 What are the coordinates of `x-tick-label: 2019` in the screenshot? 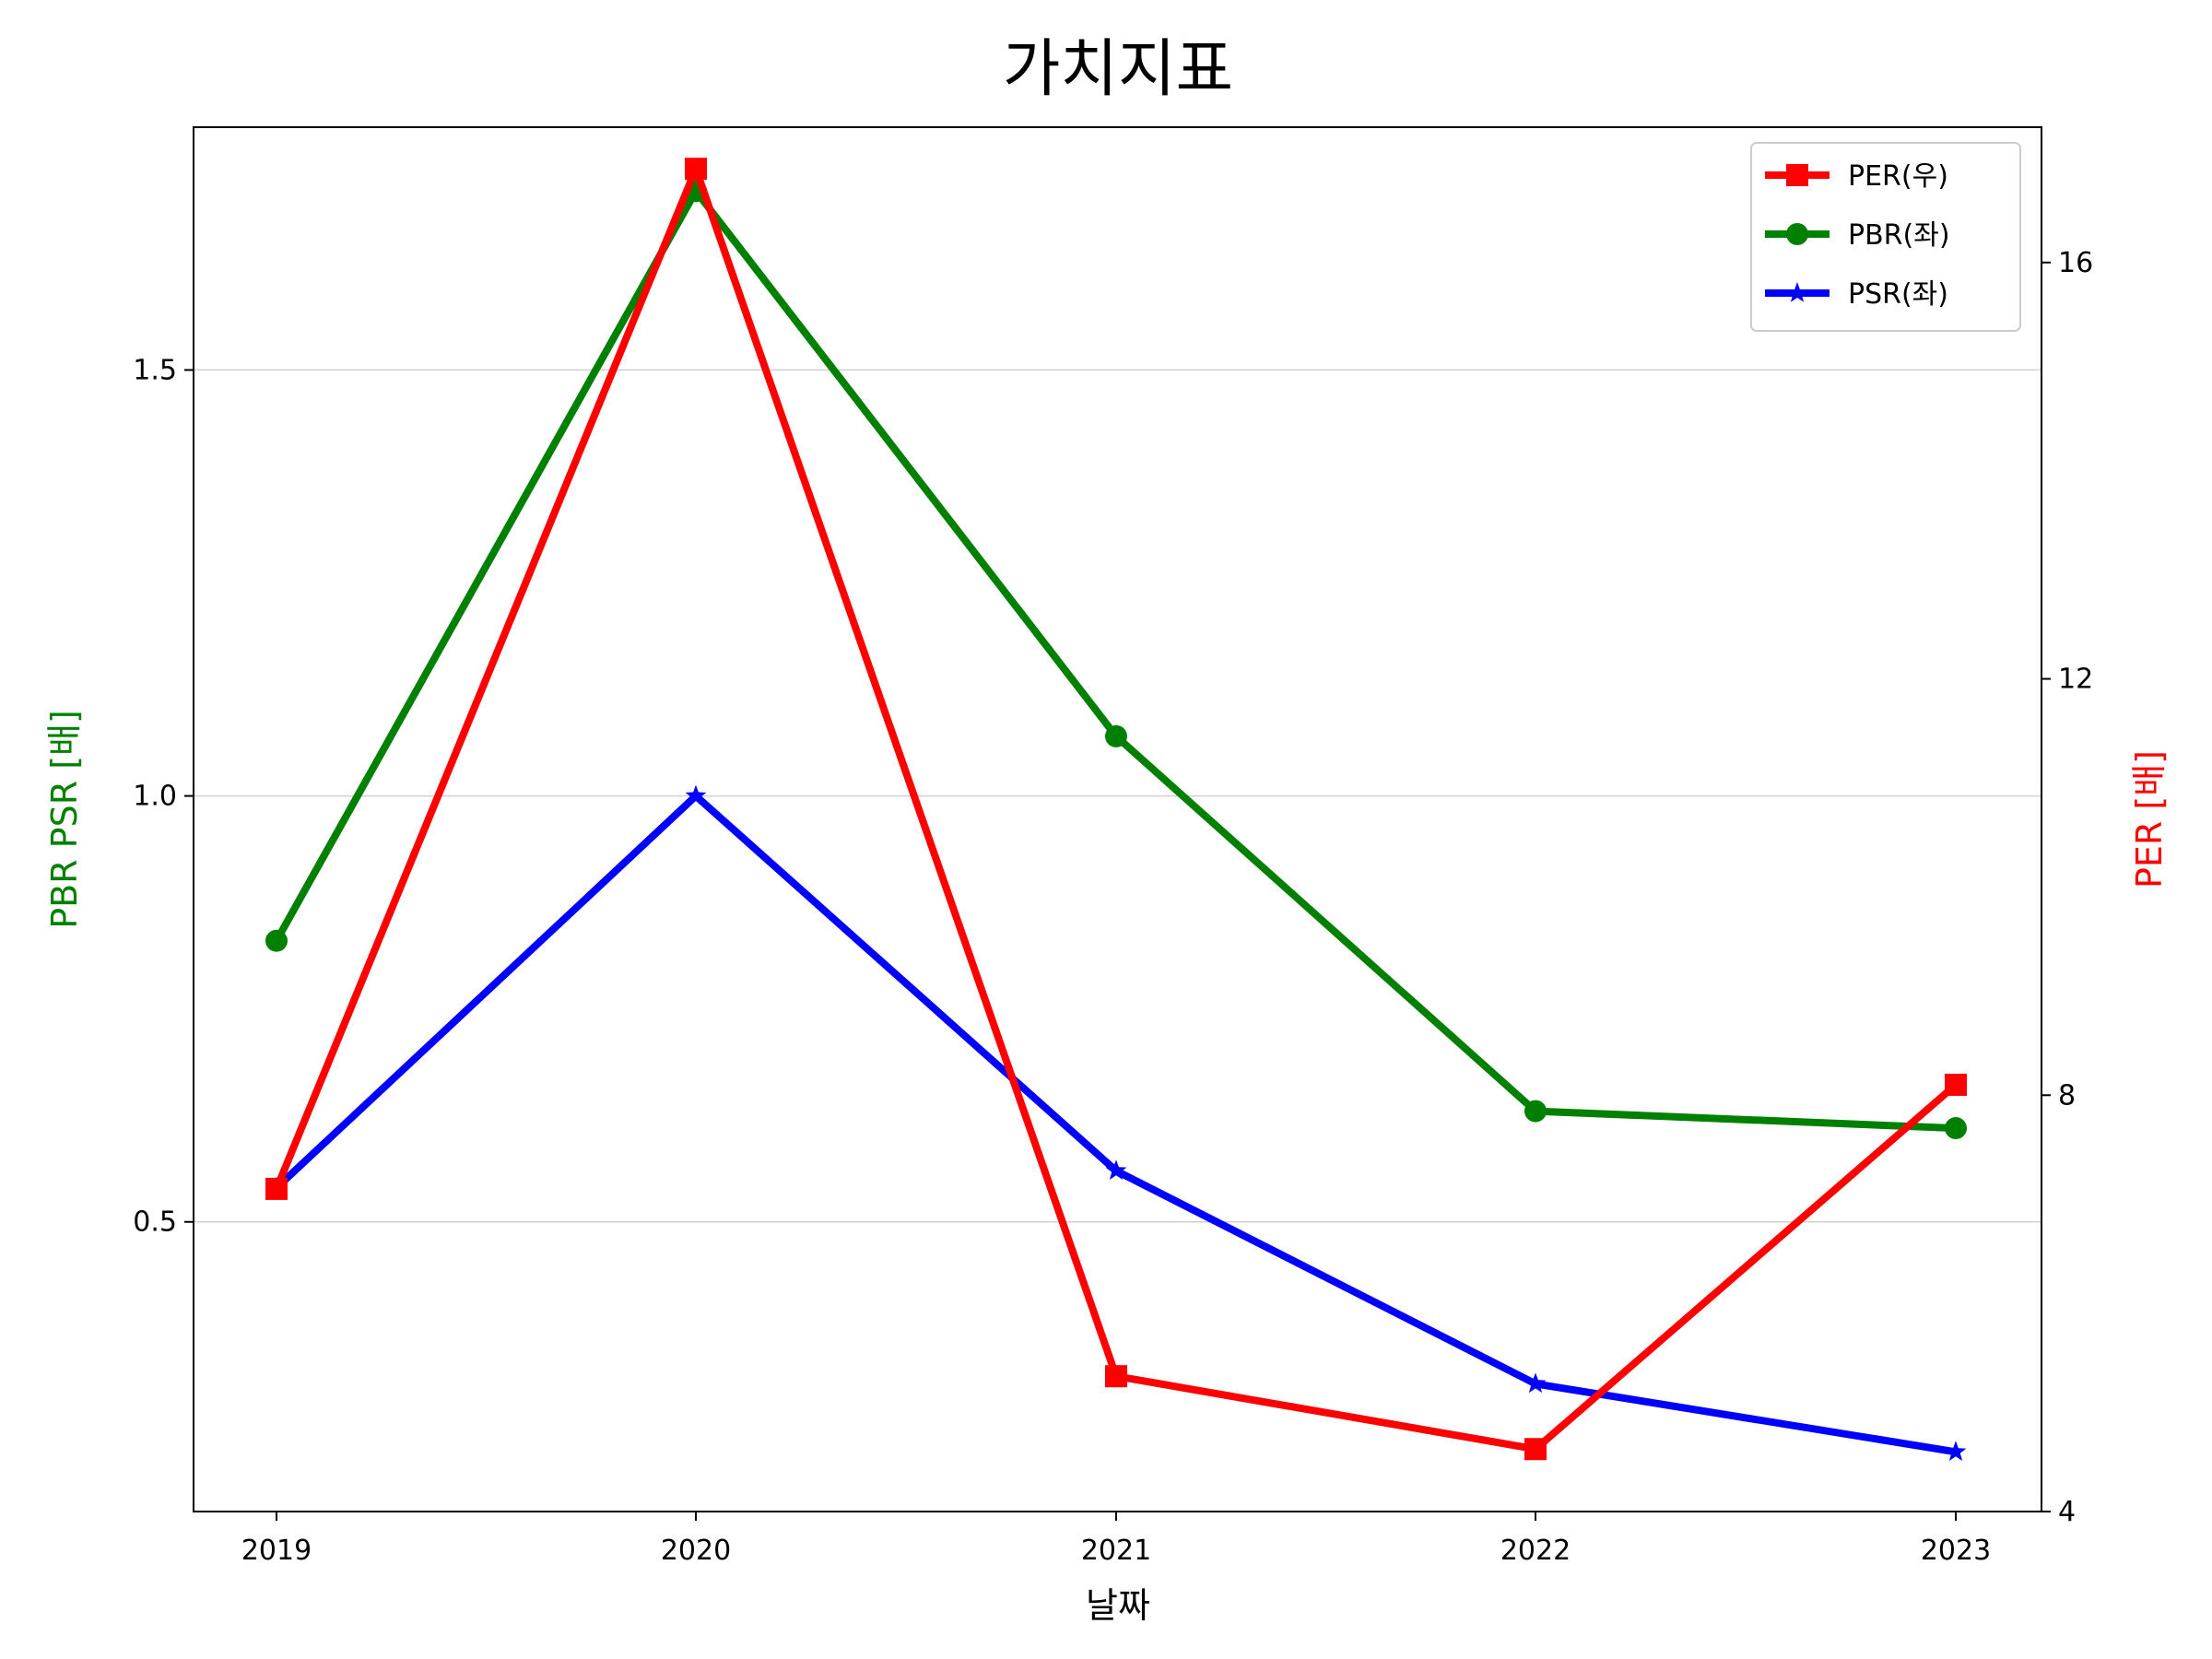 It's located at (276, 1551).